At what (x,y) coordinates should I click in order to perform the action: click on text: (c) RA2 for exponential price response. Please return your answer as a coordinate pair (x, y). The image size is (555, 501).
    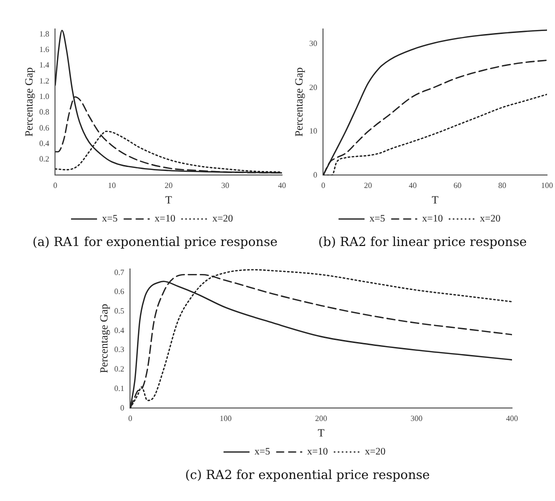
    Looking at the image, I should click on (307, 474).